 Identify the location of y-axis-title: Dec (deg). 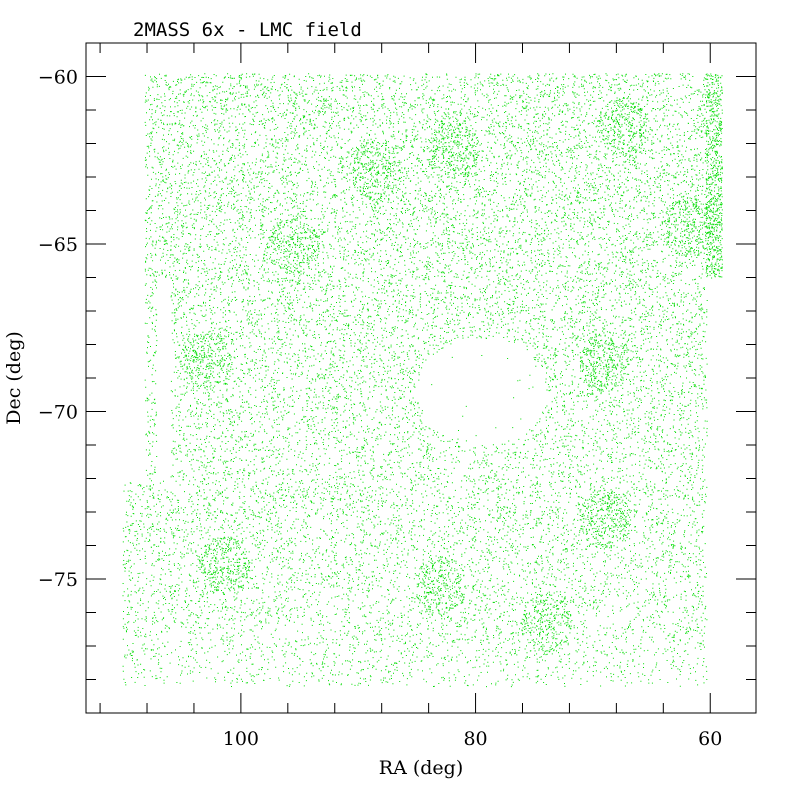
(14, 378).